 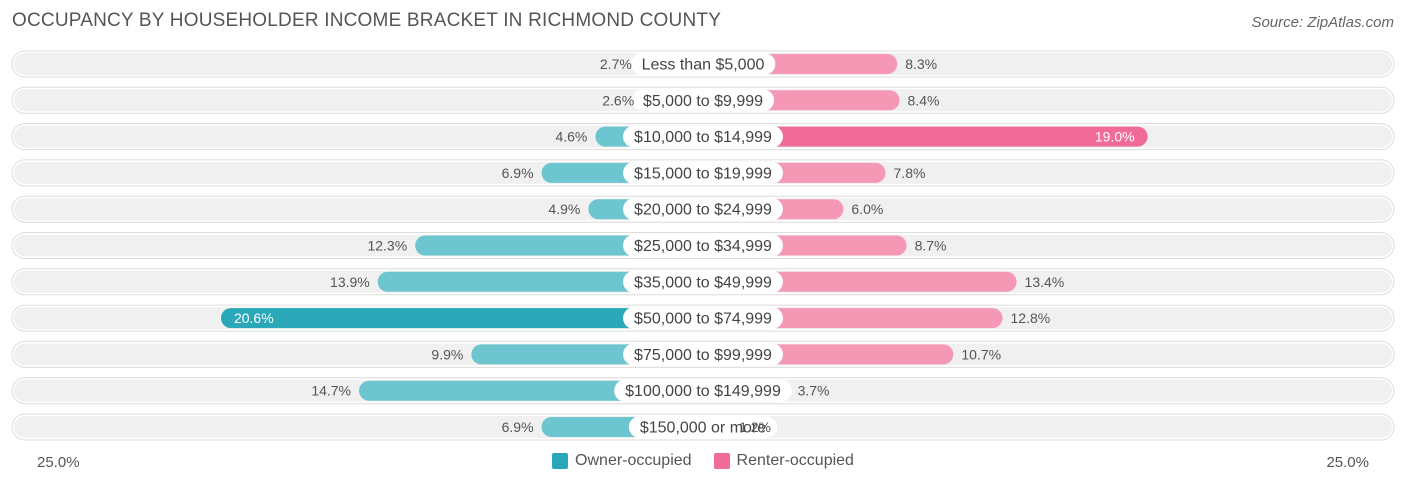 I want to click on category-label: $35,000 to $49,999, so click(x=703, y=282).